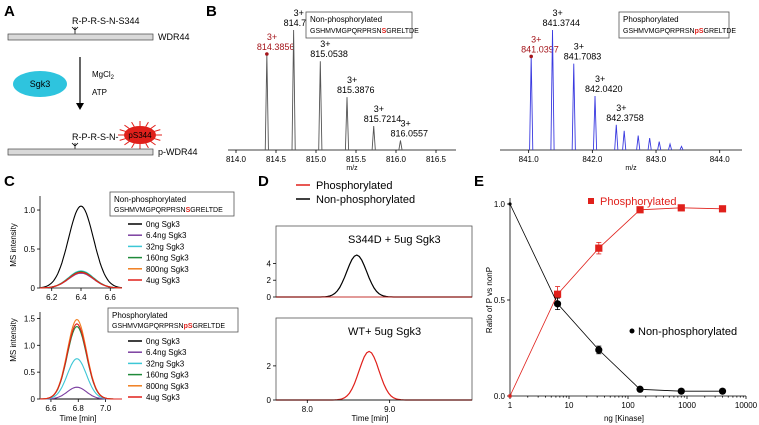  Describe the element at coordinates (479, 181) in the screenshot. I see `panel-label-e: E` at that location.